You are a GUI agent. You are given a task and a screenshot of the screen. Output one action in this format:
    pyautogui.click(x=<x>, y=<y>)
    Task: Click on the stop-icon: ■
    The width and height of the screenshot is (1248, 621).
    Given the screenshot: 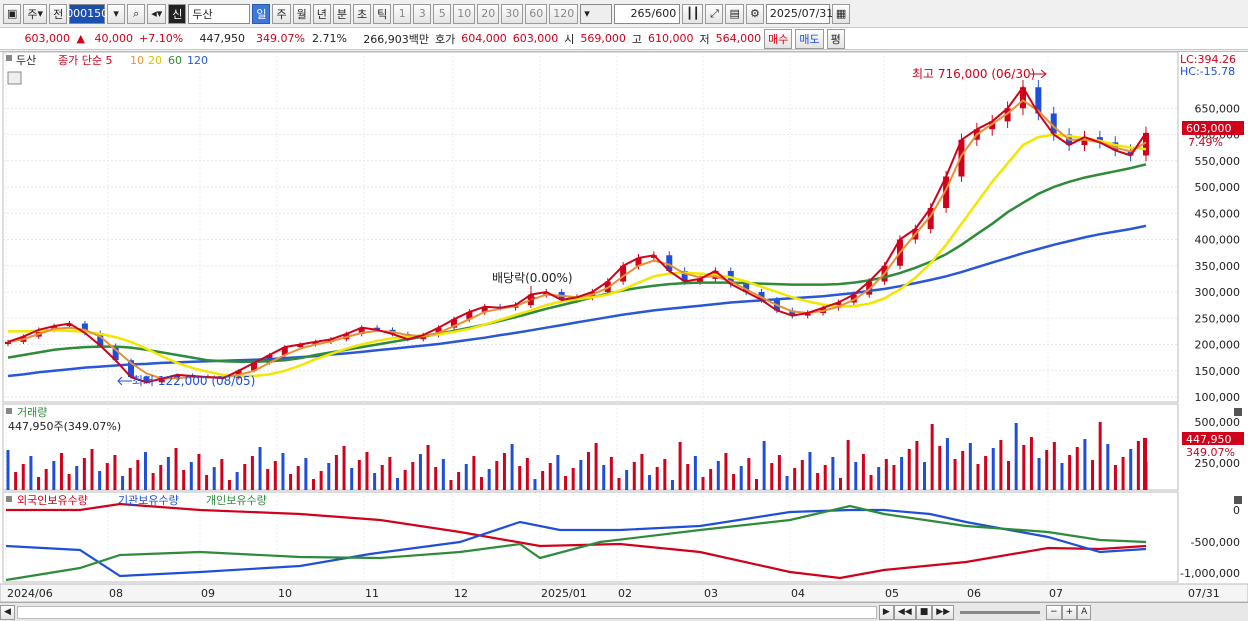 What is the action you would take?
    pyautogui.click(x=924, y=612)
    